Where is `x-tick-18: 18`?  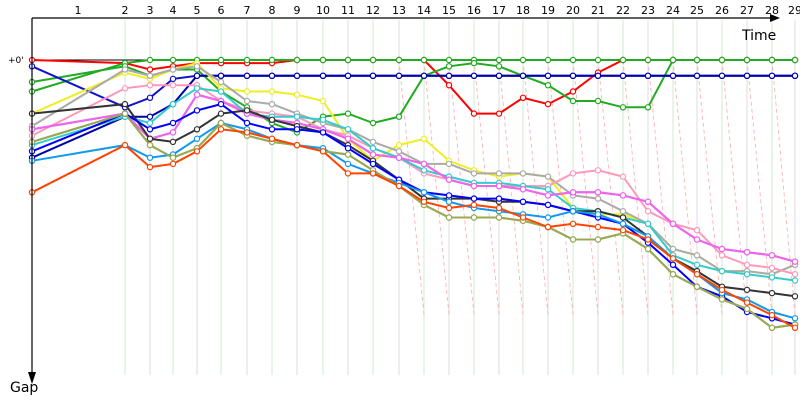 x-tick-18: 18 is located at coordinates (523, 10).